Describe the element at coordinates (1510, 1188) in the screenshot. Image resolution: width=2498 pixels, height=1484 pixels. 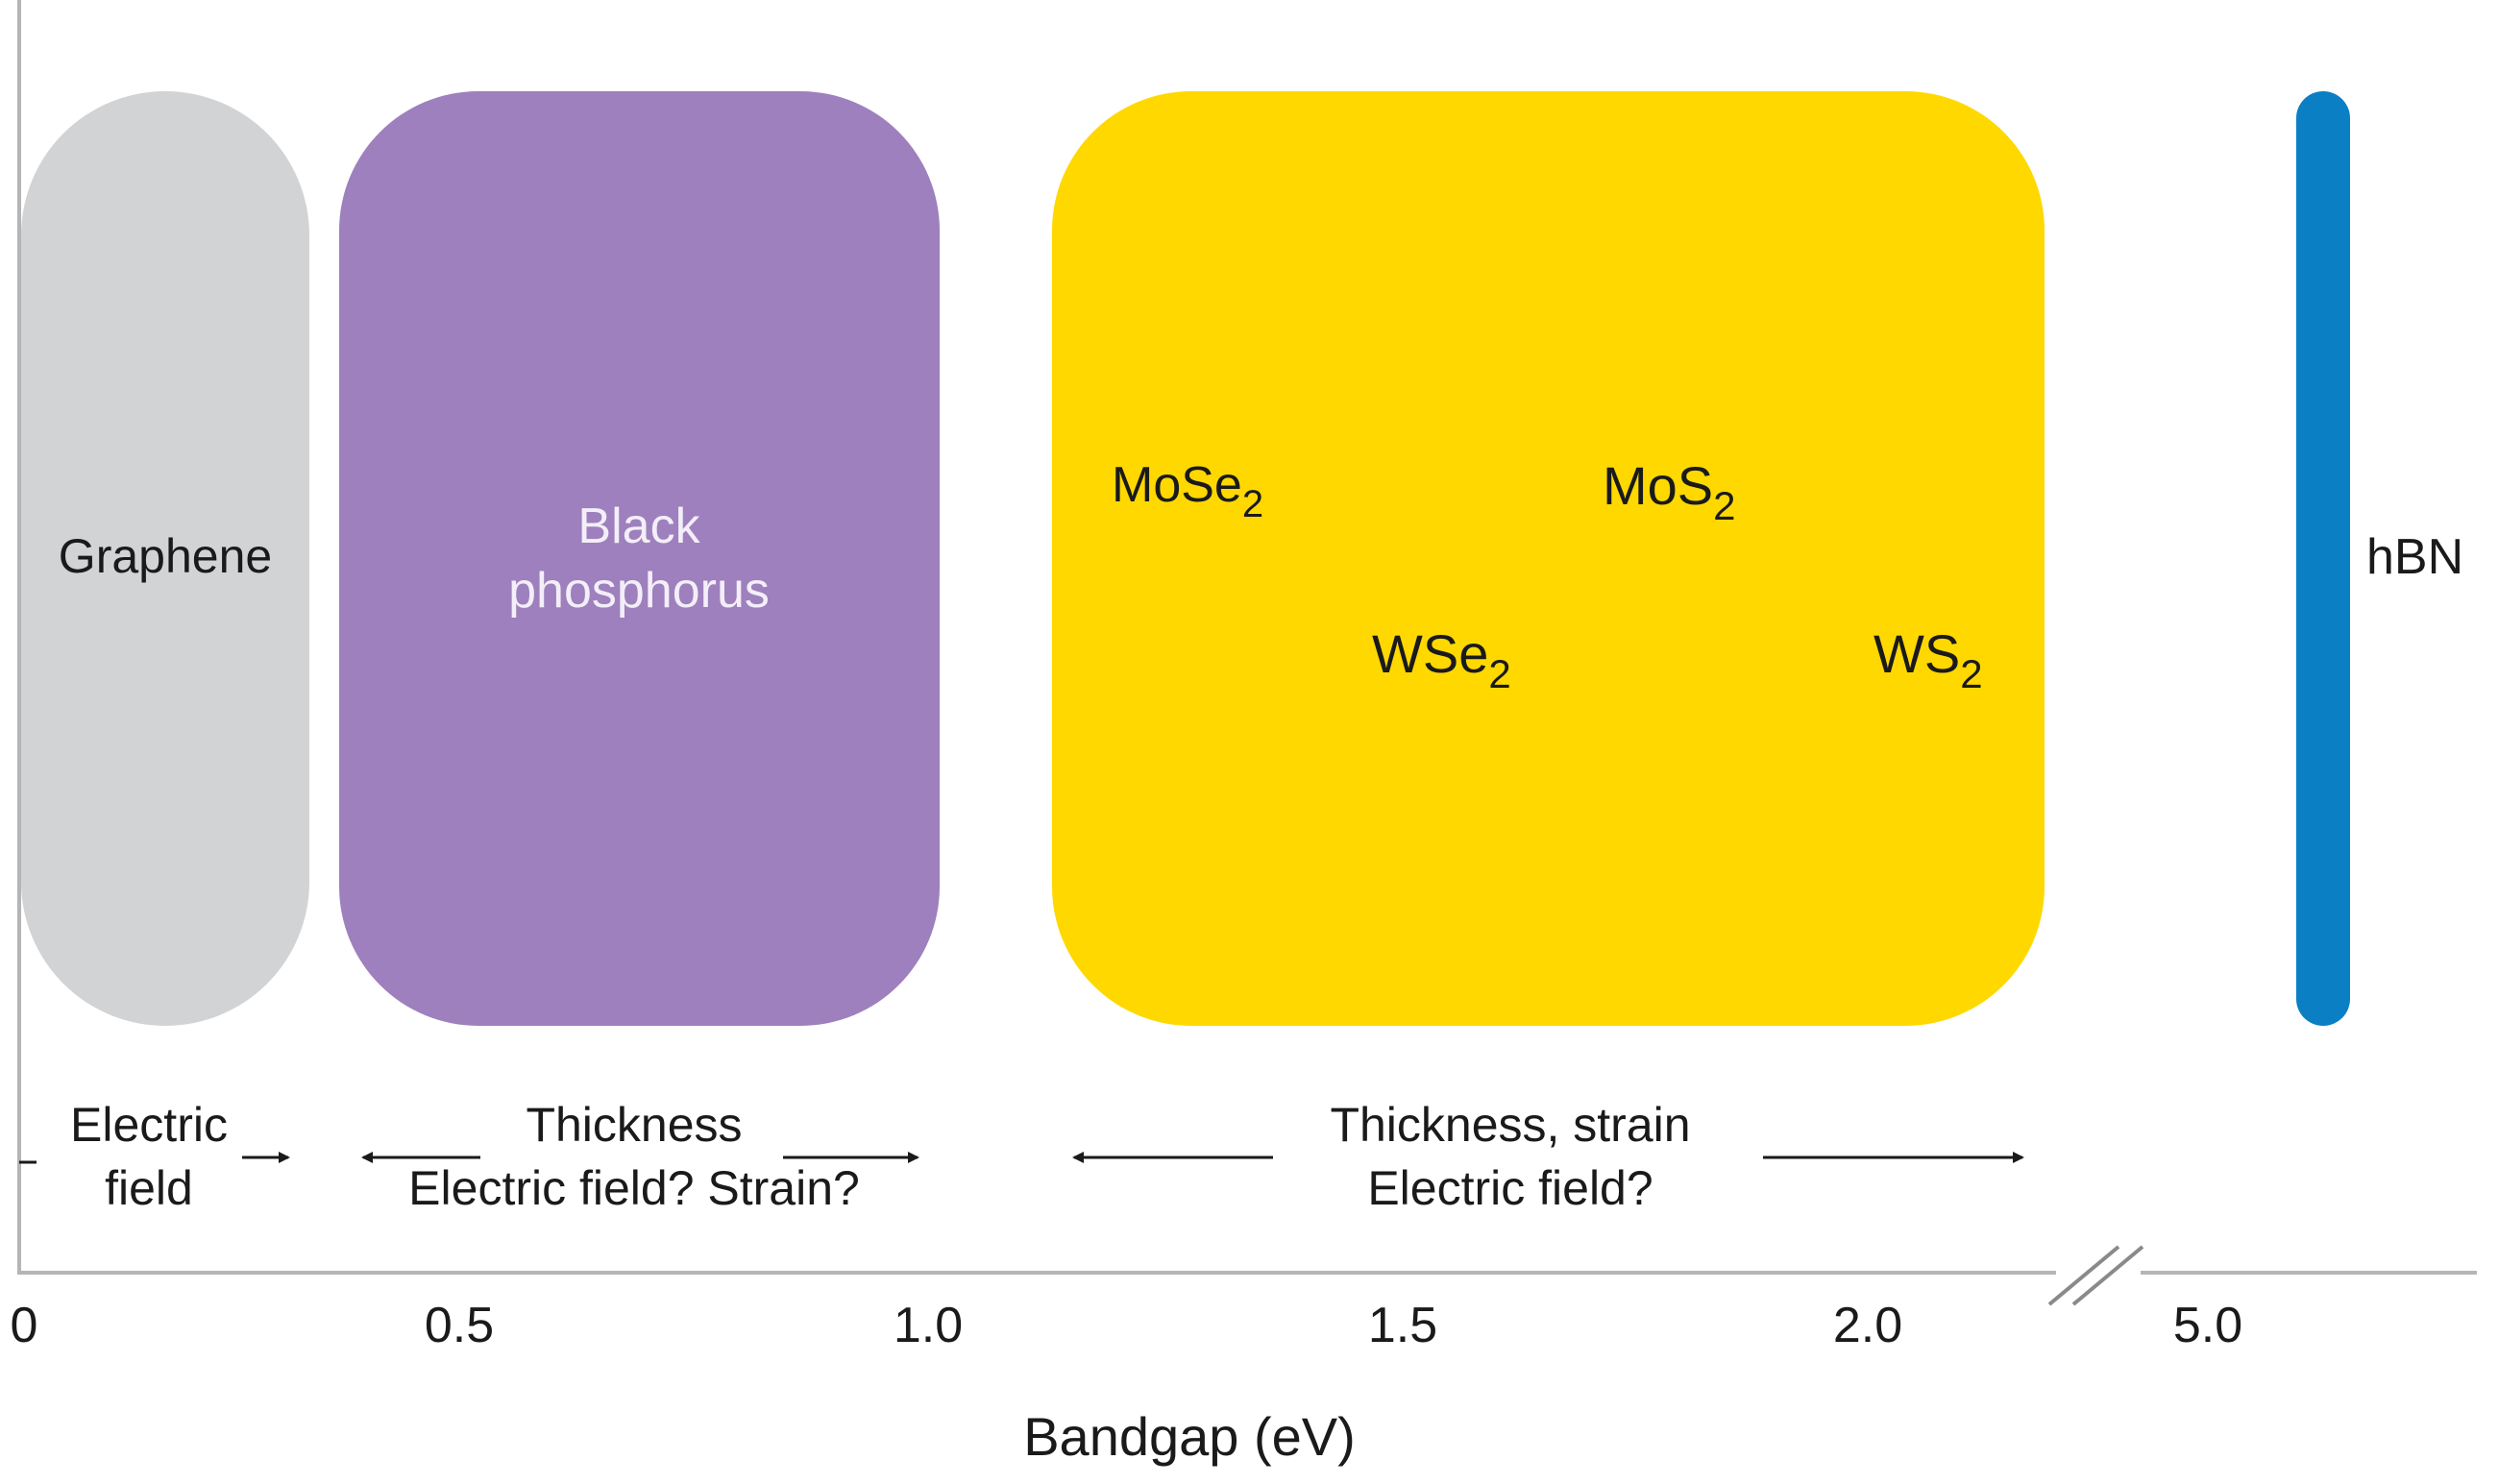
I see `tuning-tmd-line2: Electric field?` at that location.